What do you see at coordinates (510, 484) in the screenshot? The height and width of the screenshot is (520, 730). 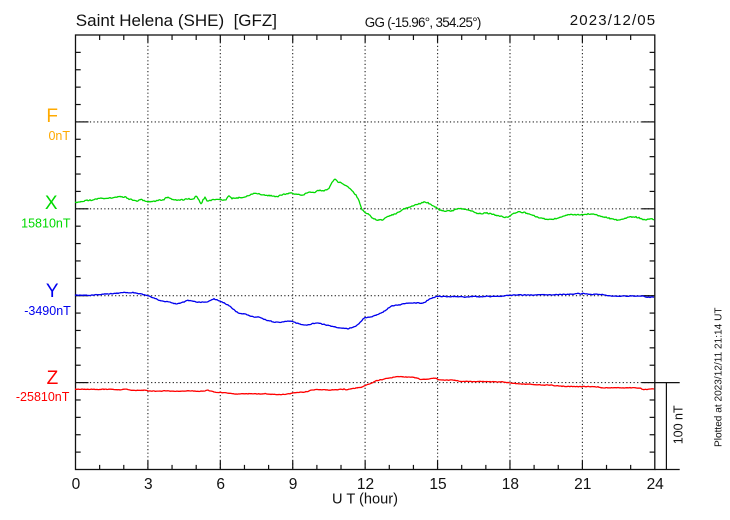 I see `svg-text: 18` at bounding box center [510, 484].